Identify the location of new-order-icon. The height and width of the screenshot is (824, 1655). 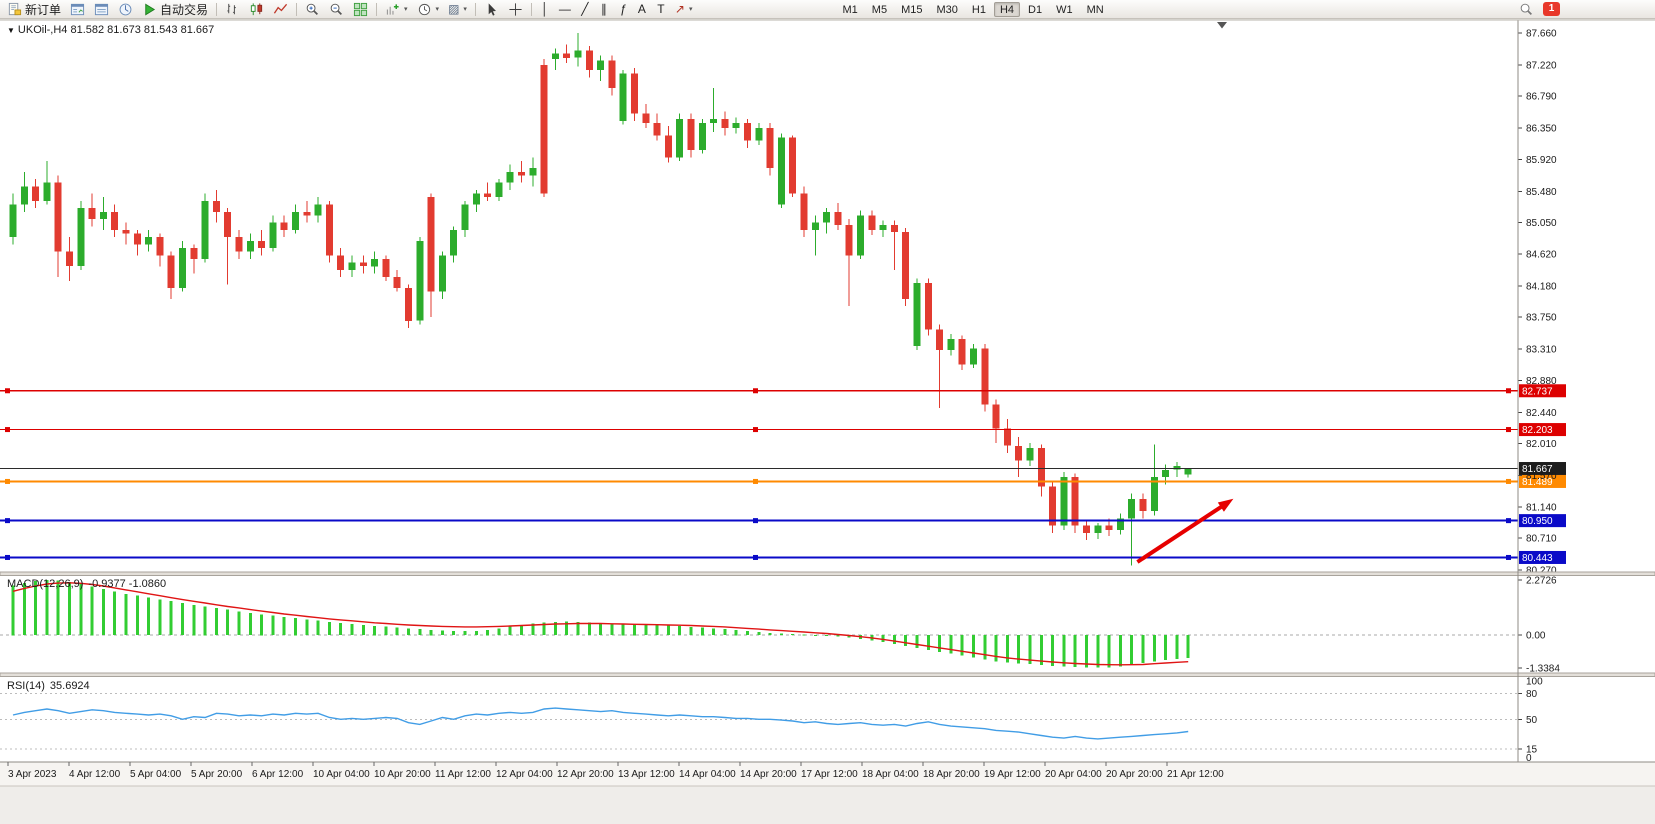
(15, 8).